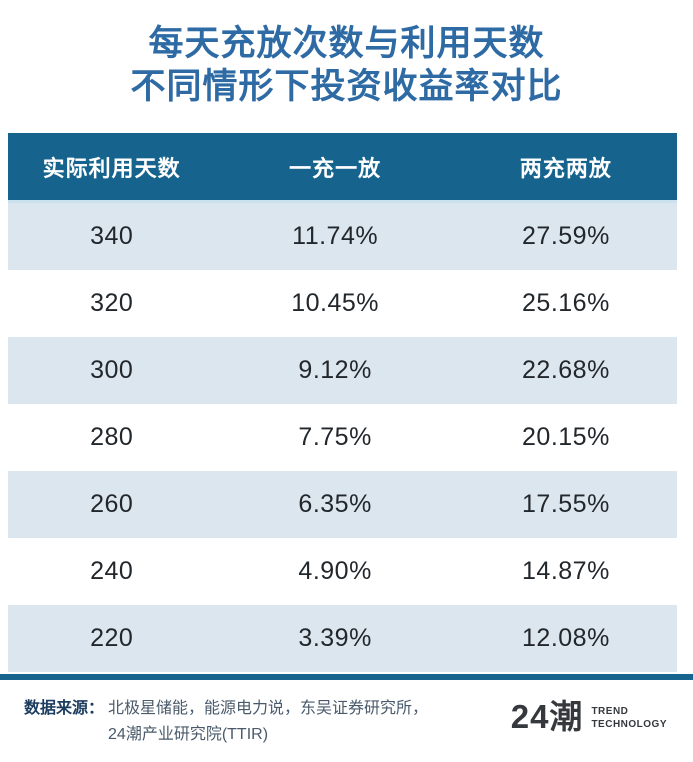 This screenshot has height=762, width=693. Describe the element at coordinates (629, 724) in the screenshot. I see `logo-tagline-line-2: TECHNOLOGY` at that location.